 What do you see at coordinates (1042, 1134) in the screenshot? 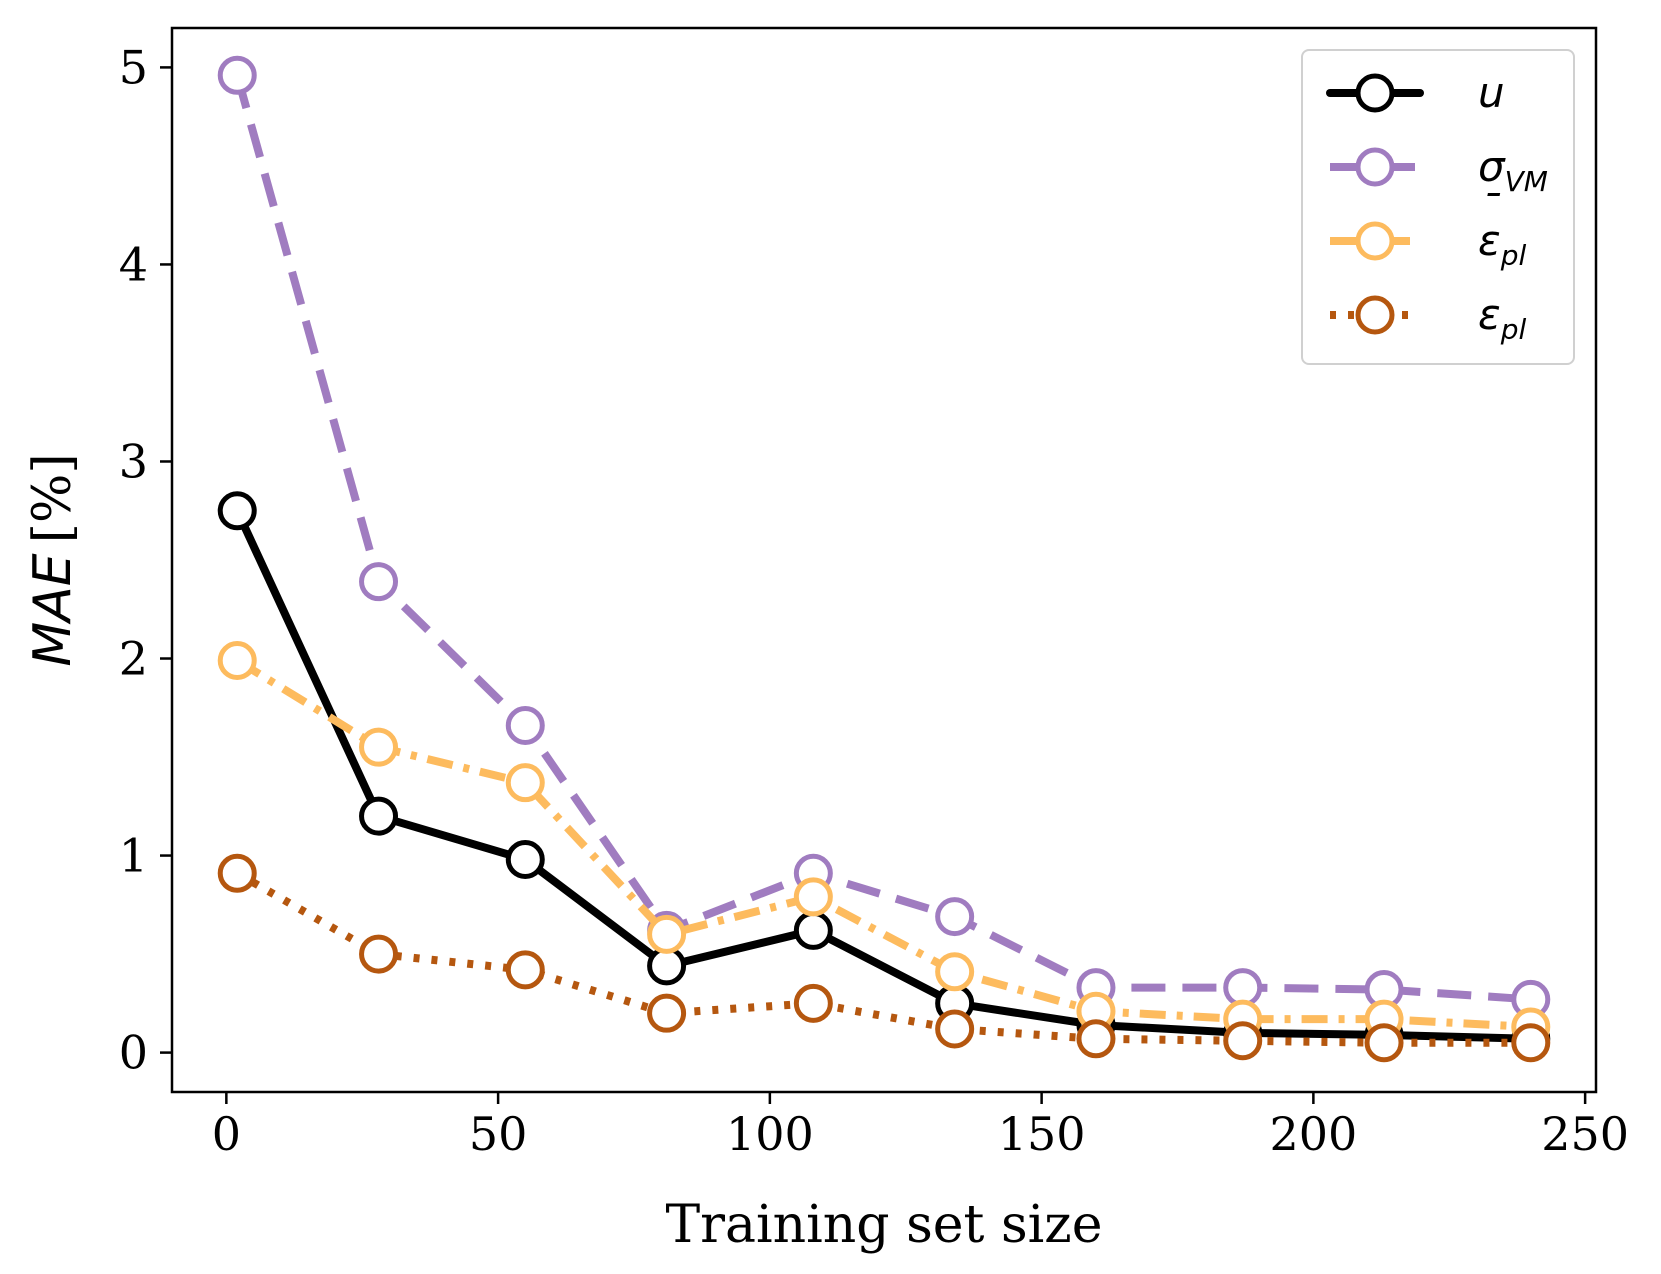
I see `x-tick-label: 150` at bounding box center [1042, 1134].